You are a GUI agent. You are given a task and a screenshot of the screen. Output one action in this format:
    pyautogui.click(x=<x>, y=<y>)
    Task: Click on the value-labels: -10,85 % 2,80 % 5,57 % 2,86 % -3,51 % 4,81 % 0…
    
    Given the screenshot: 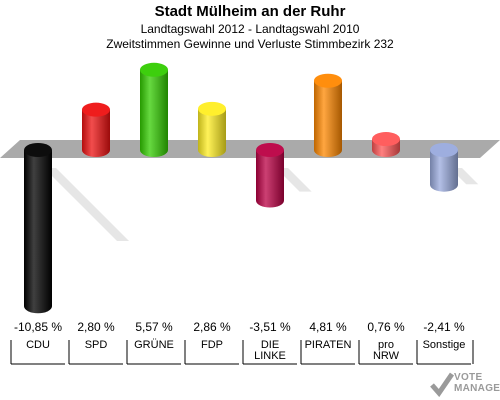 What is the action you would take?
    pyautogui.click(x=239, y=327)
    